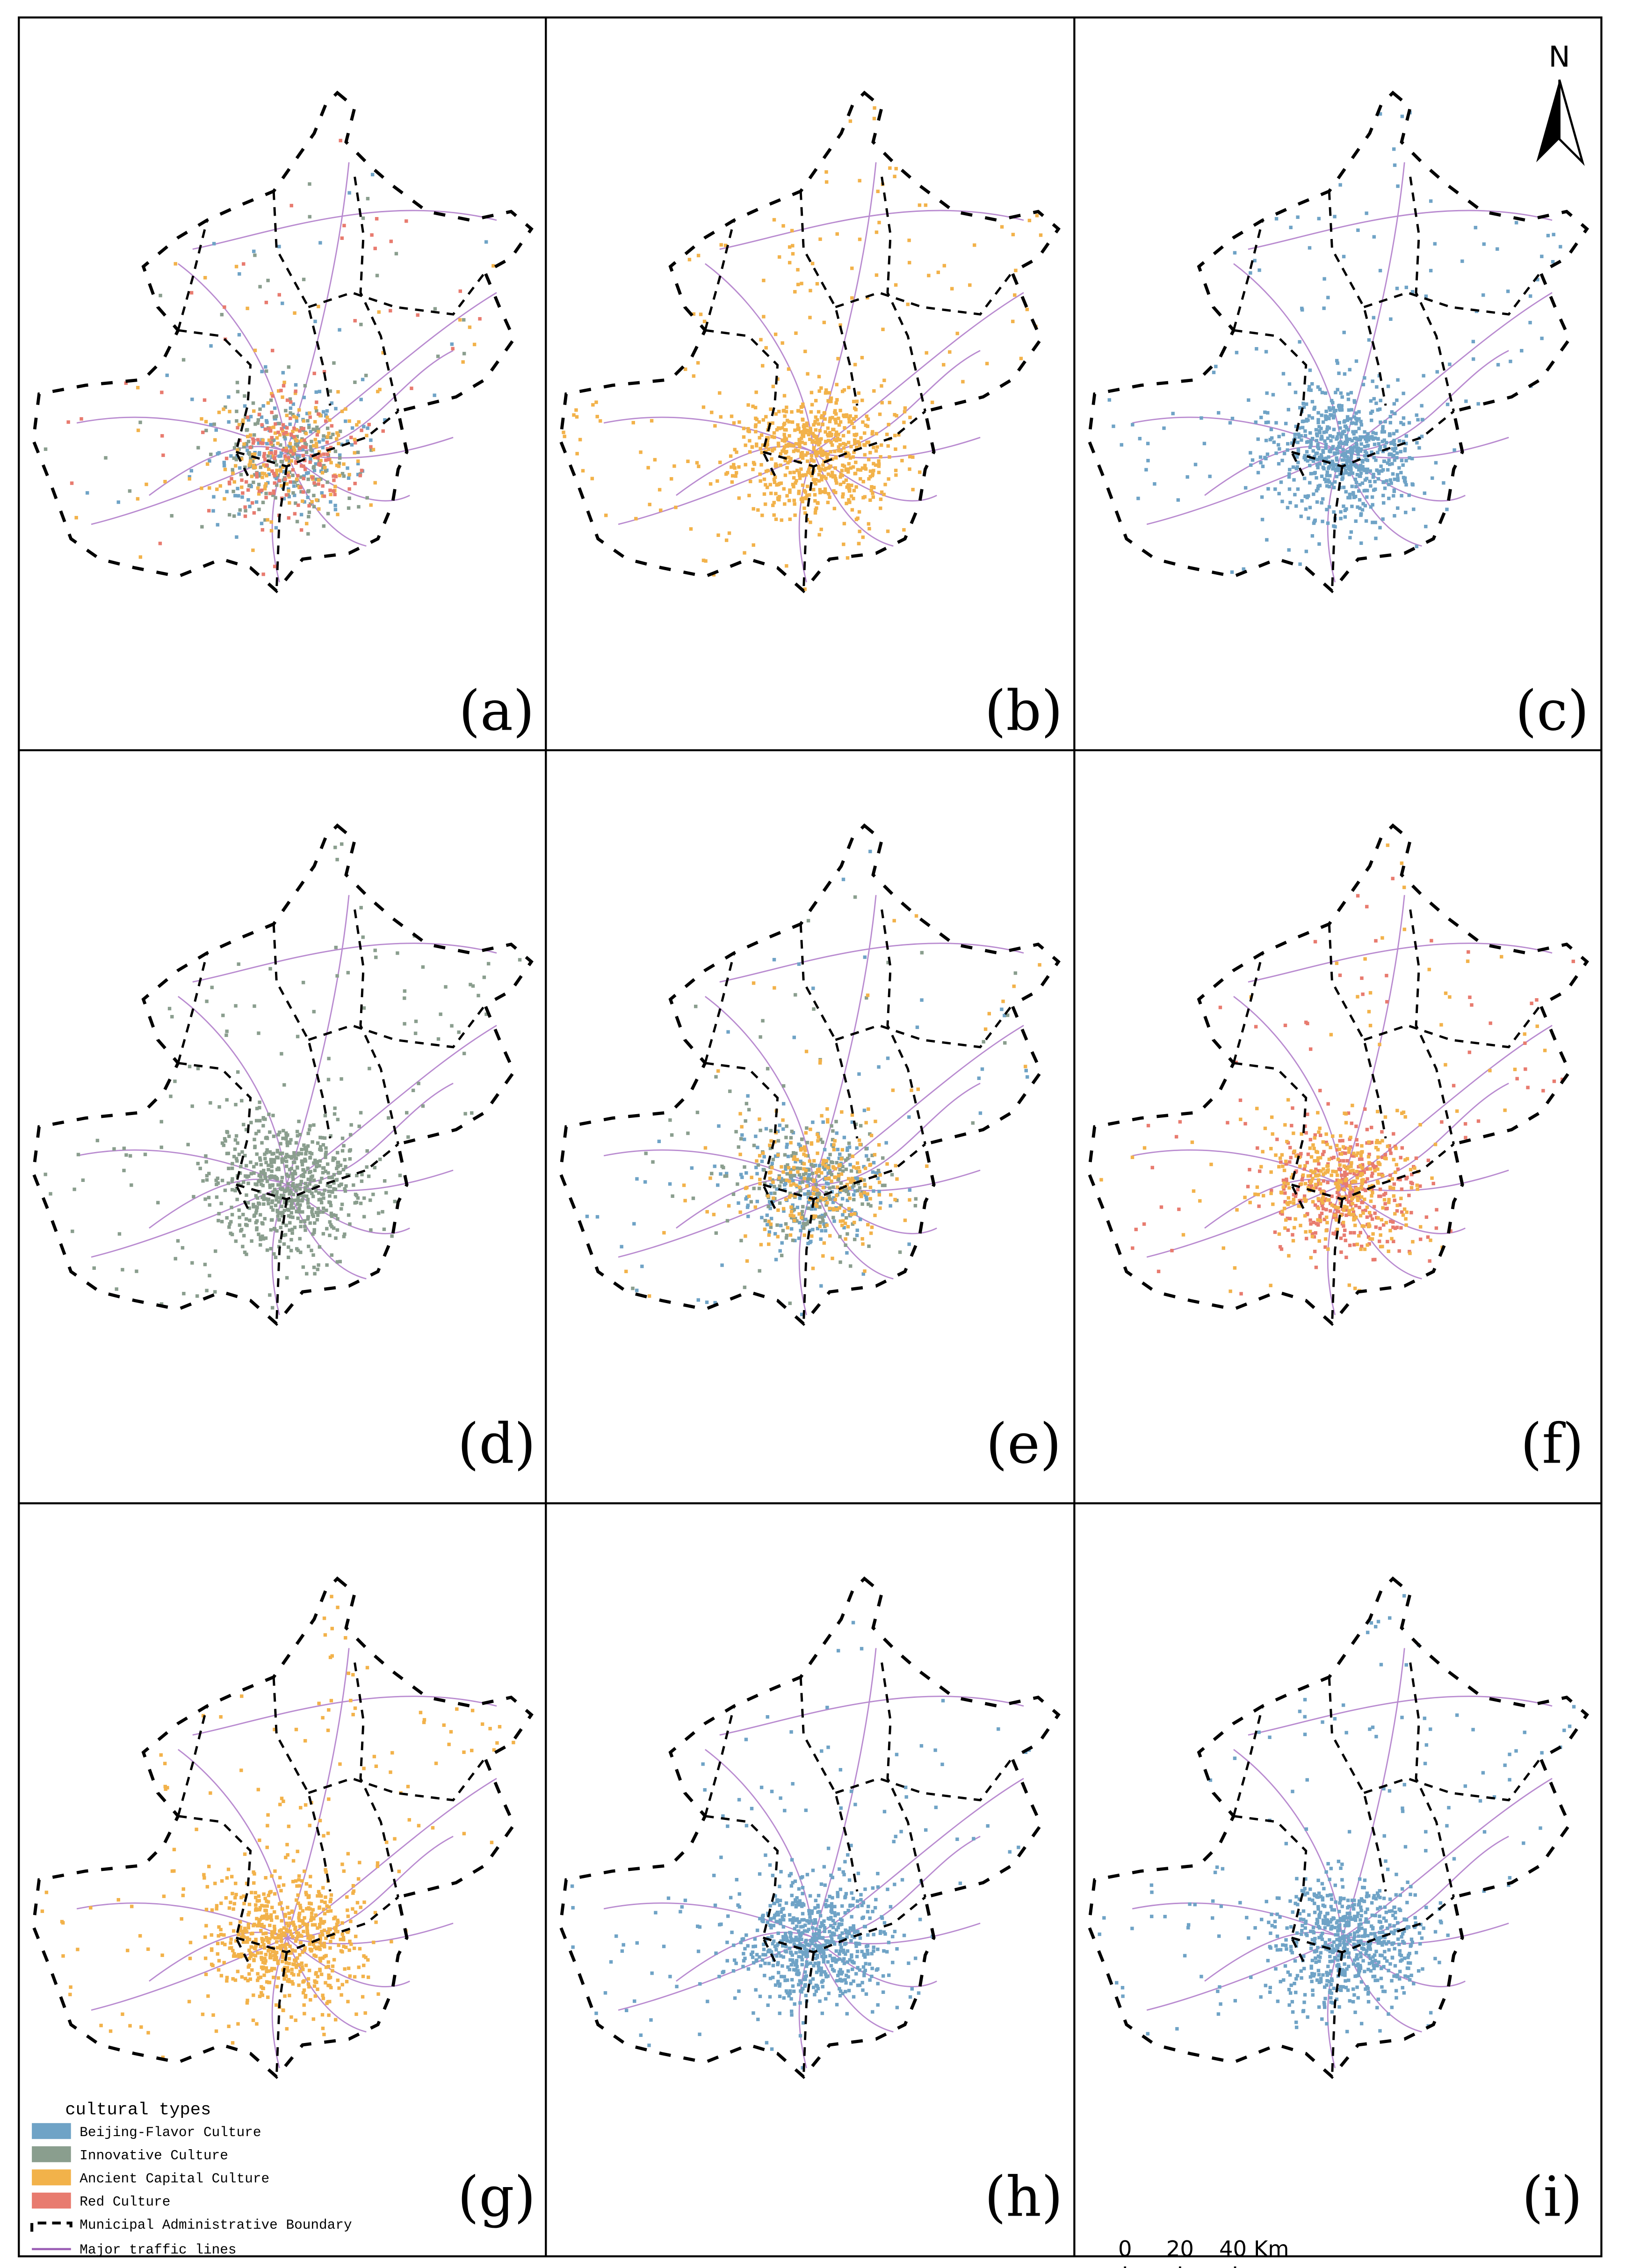 The image size is (1626, 2268). I want to click on district-boundary, so click(1373, 1172).